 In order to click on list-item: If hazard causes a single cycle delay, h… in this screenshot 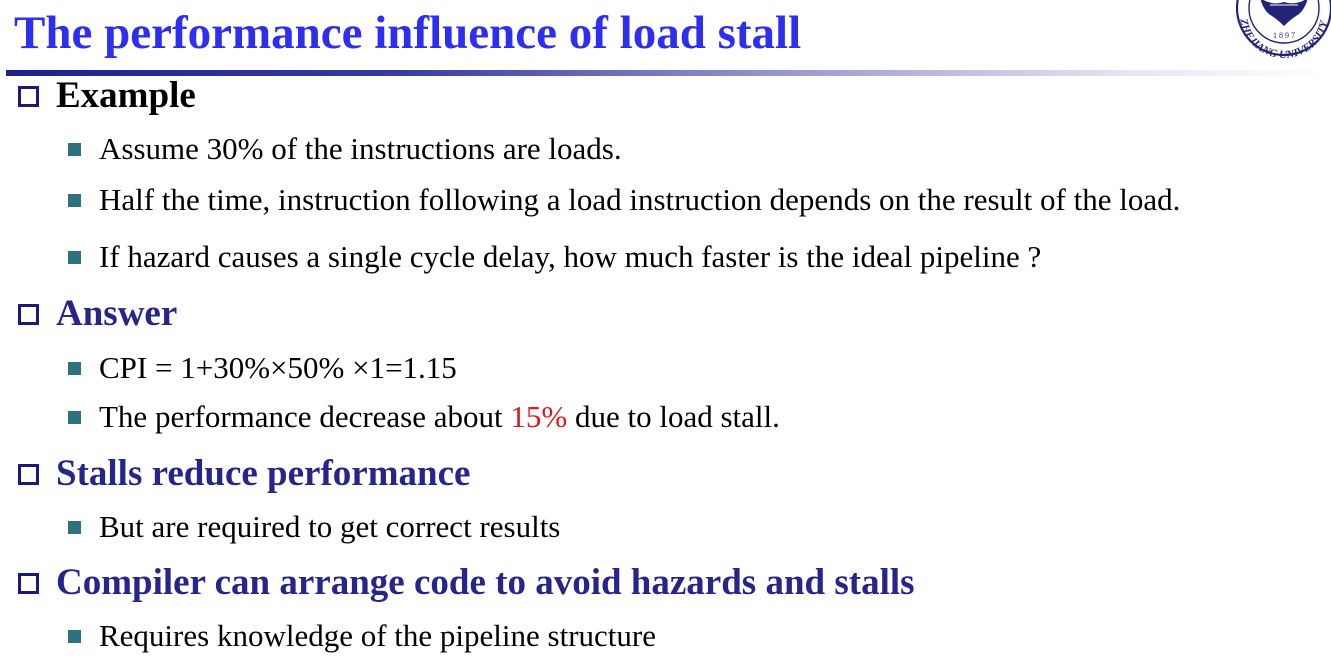, I will do `click(554, 257)`.